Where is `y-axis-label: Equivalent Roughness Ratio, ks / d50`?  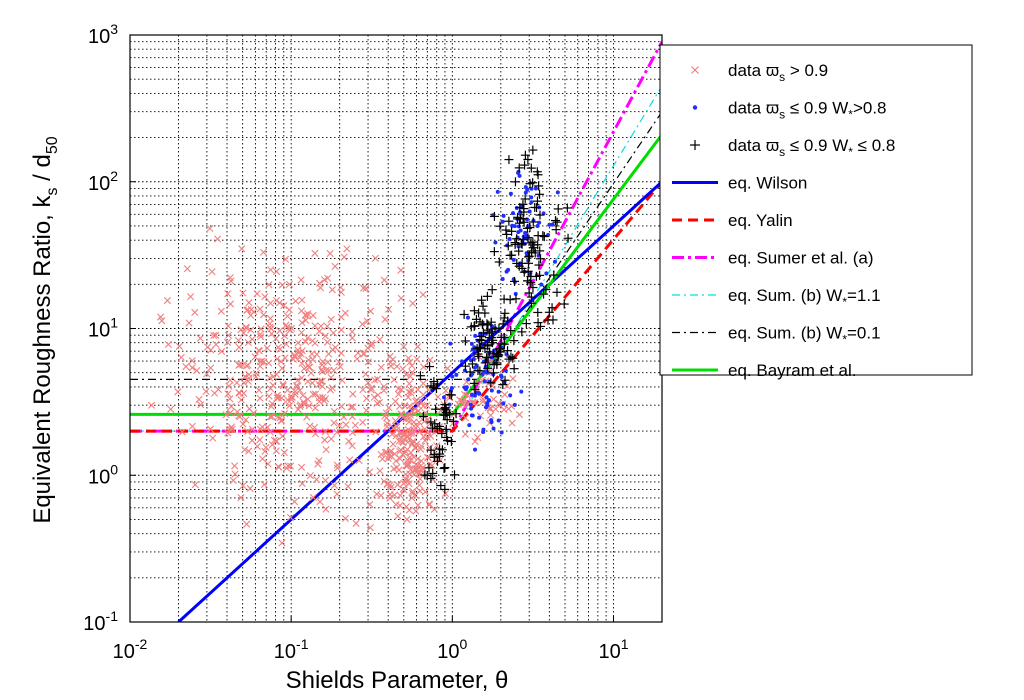 y-axis-label: Equivalent Roughness Ratio, ks / d50 is located at coordinates (45, 329).